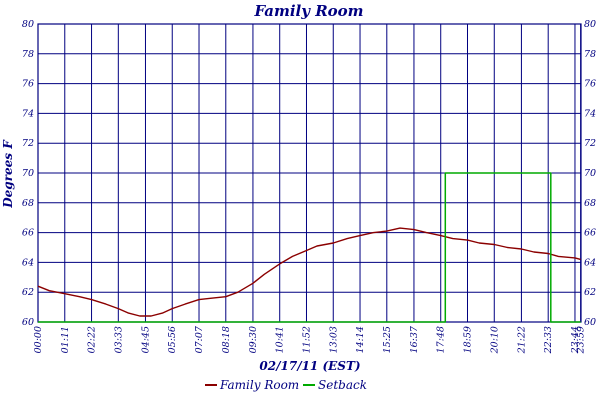 The image size is (600, 404). What do you see at coordinates (494, 340) in the screenshot?
I see `x-tick-label: 20:10` at bounding box center [494, 340].